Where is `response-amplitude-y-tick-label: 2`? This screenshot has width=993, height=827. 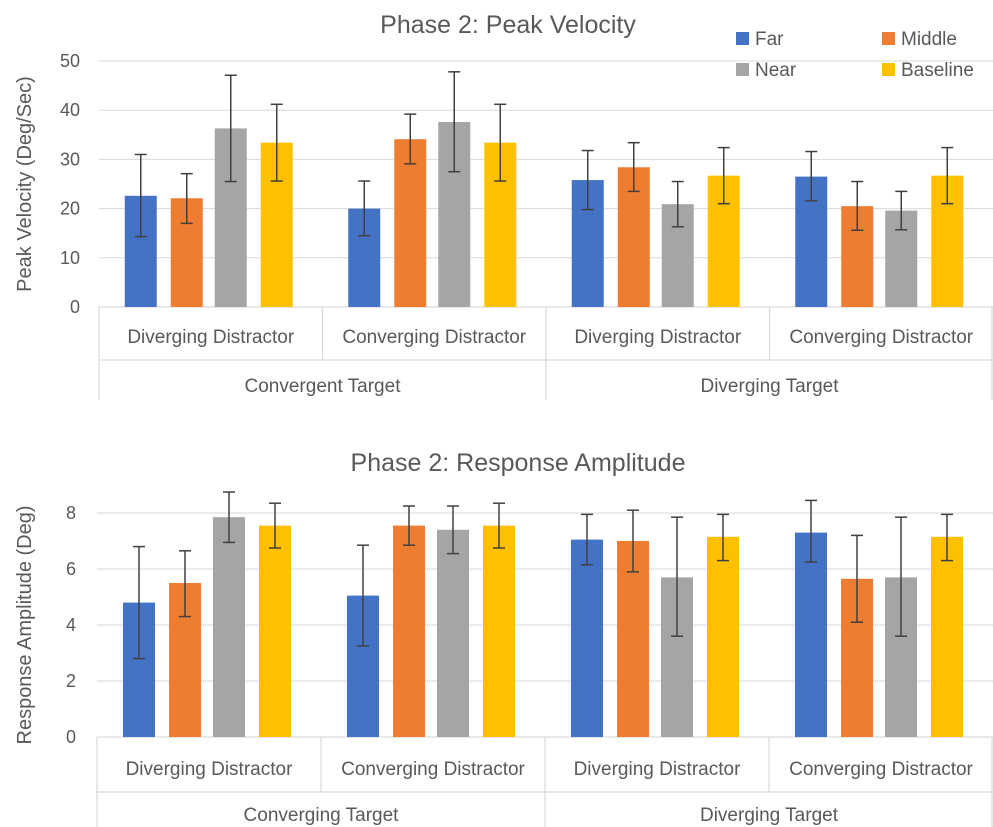
response-amplitude-y-tick-label: 2 is located at coordinates (71, 681).